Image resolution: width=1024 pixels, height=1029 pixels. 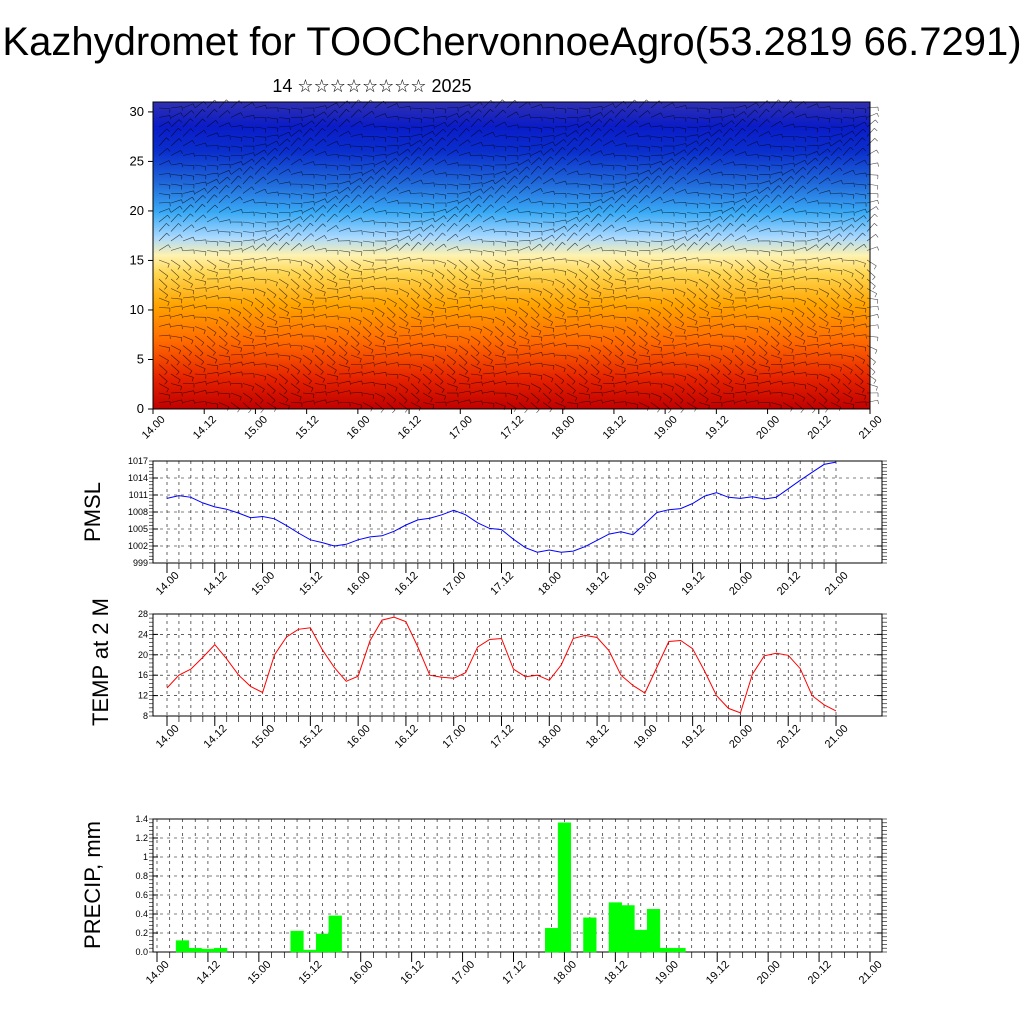 I want to click on y-tick-label: 30, so click(x=137, y=111).